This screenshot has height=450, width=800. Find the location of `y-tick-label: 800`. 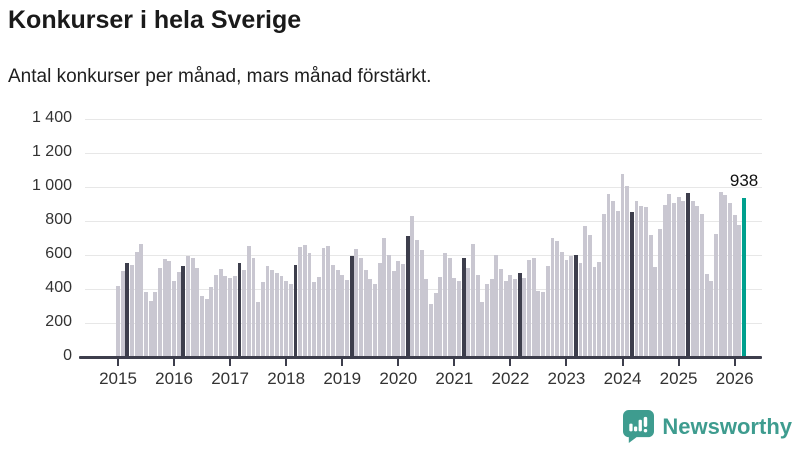

y-tick-label: 800 is located at coordinates (58, 219).